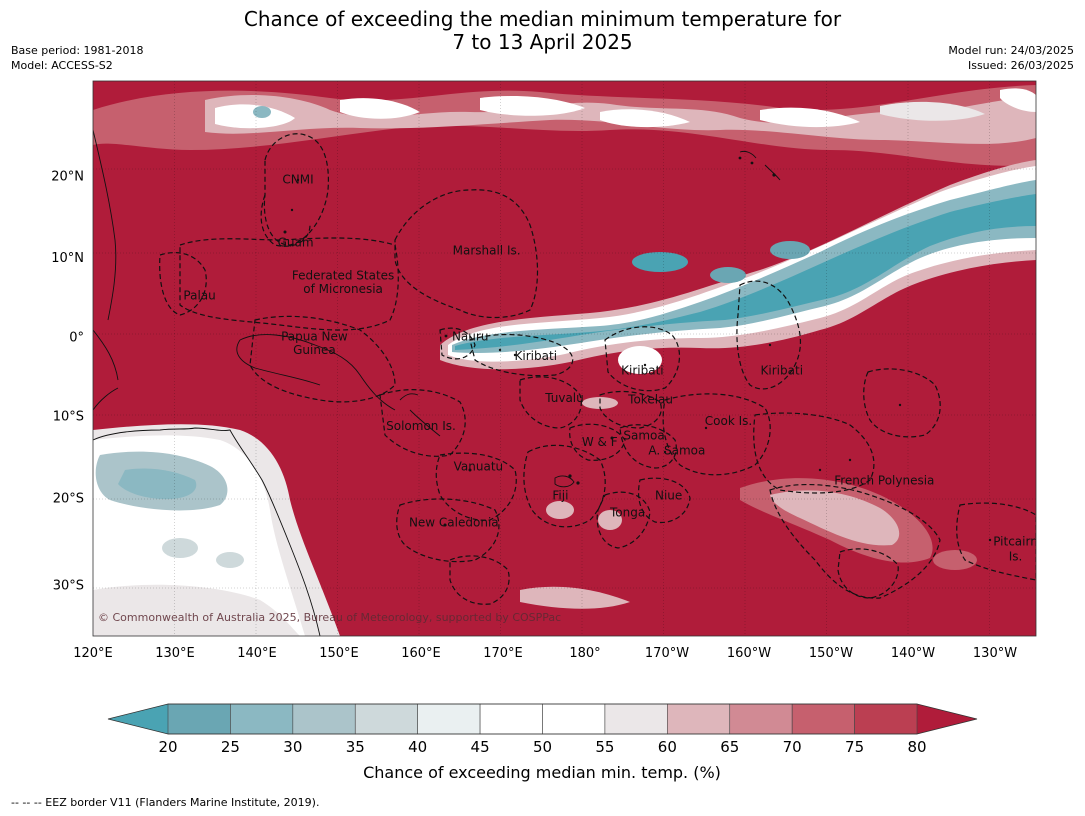 The image size is (1085, 816). I want to click on eez-marquesas, so click(902, 403).